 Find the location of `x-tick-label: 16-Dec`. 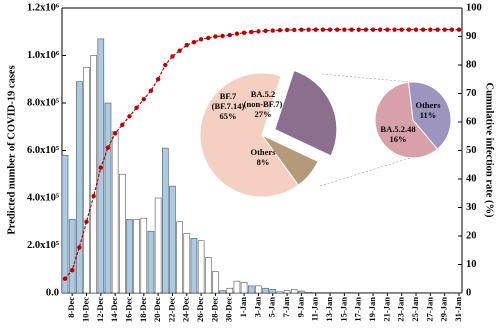

x-tick-label: 16-Dec is located at coordinates (128, 309).